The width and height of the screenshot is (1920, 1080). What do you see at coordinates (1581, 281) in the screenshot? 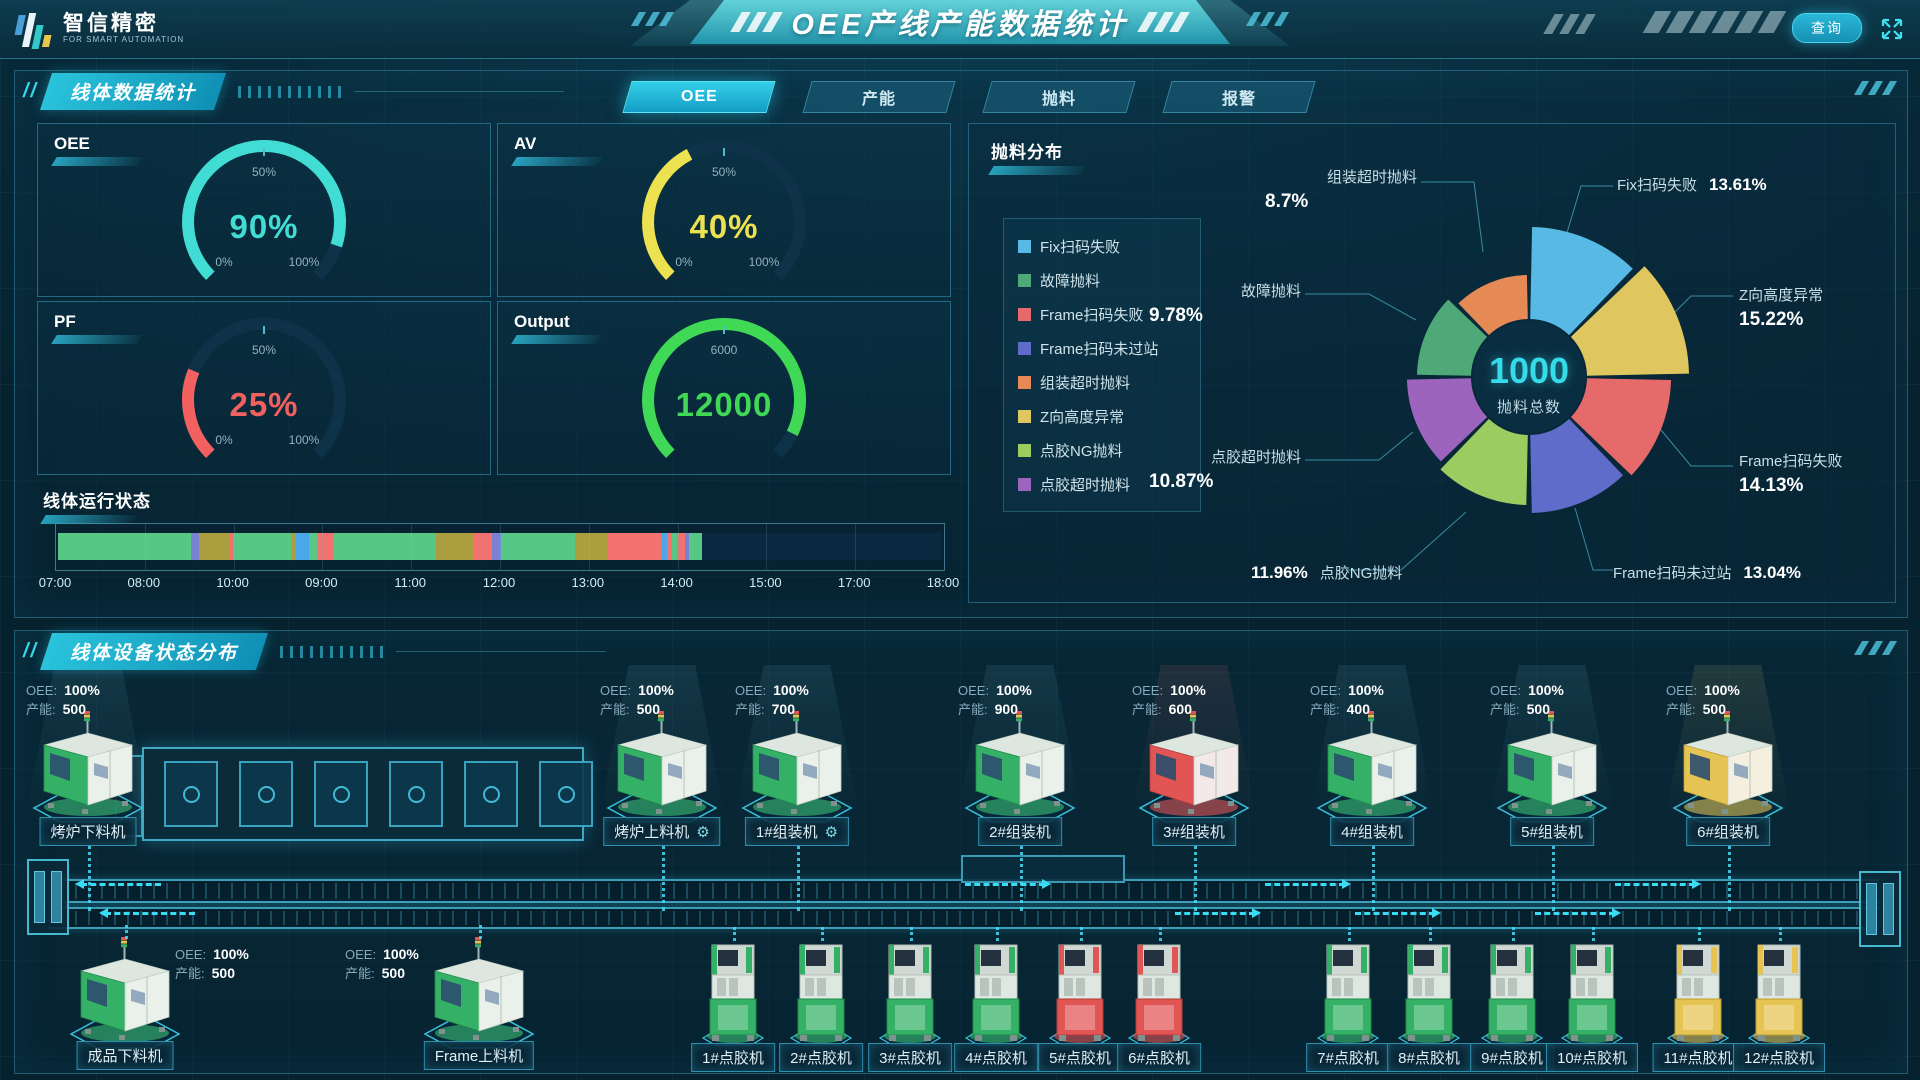
I see `pie-slice-fix-scan-fail` at bounding box center [1581, 281].